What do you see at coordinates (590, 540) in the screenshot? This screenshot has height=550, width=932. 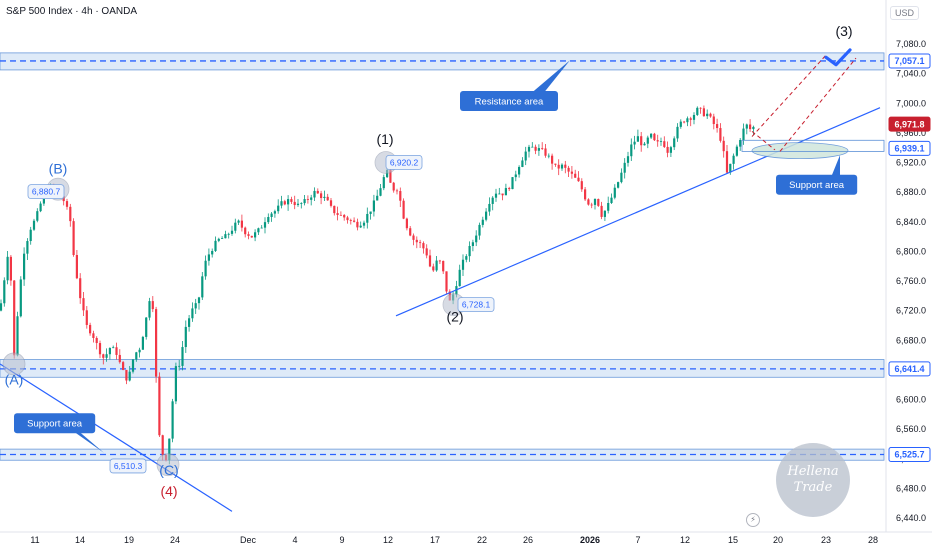 I see `time-tick-label: 2026` at bounding box center [590, 540].